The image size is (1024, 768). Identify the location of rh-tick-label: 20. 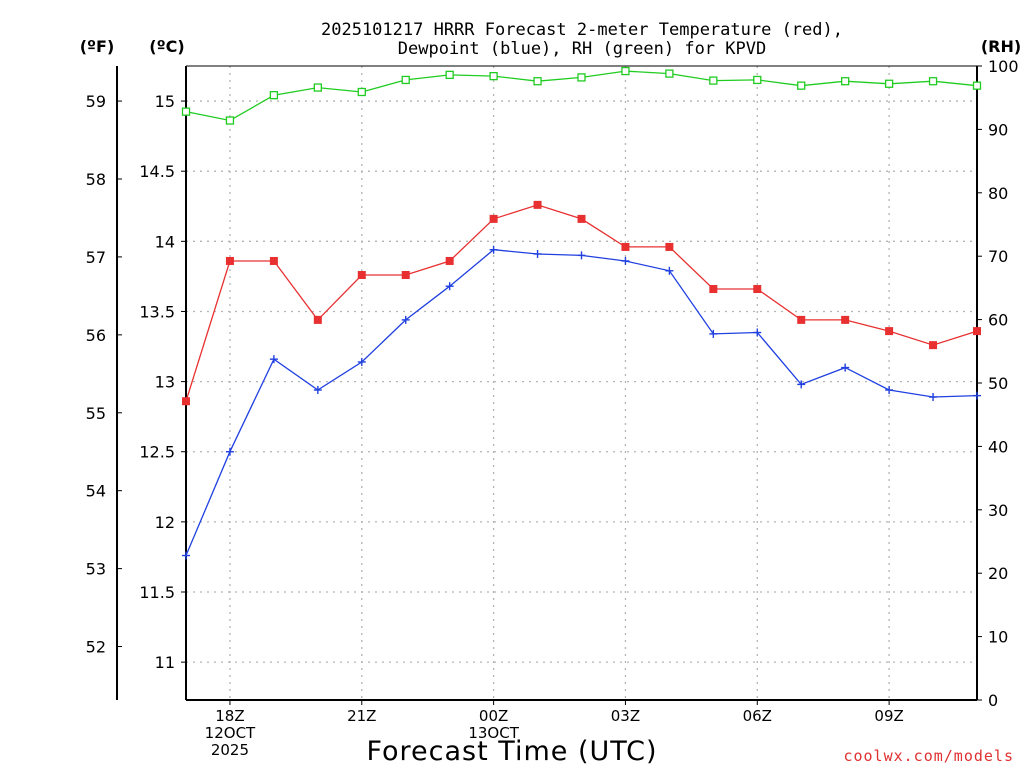
(998, 573).